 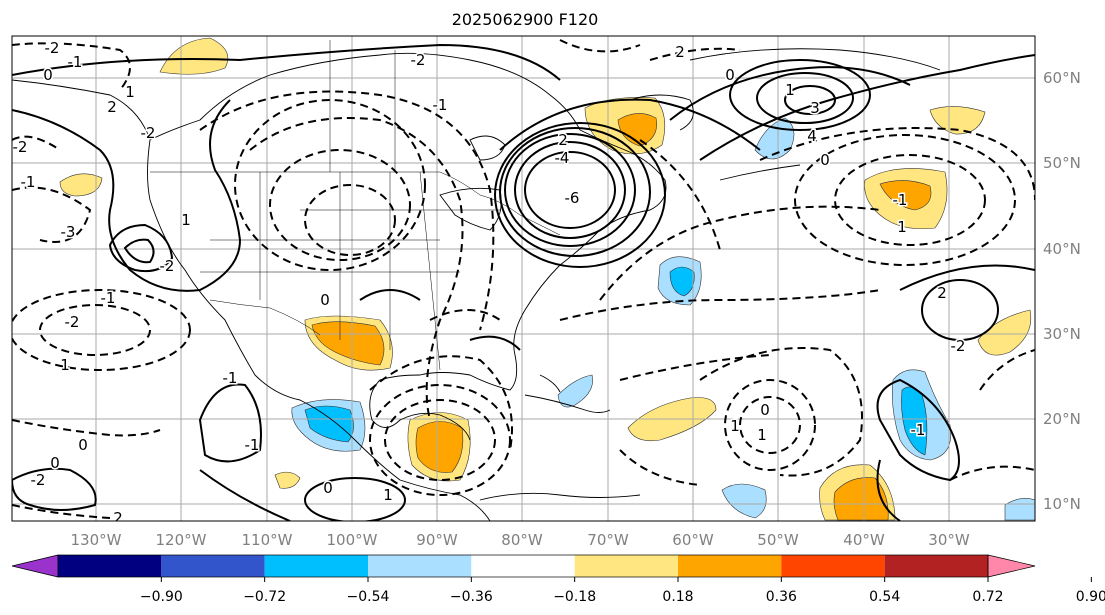 I want to click on colorbar-label: −0.36, so click(x=471, y=597).